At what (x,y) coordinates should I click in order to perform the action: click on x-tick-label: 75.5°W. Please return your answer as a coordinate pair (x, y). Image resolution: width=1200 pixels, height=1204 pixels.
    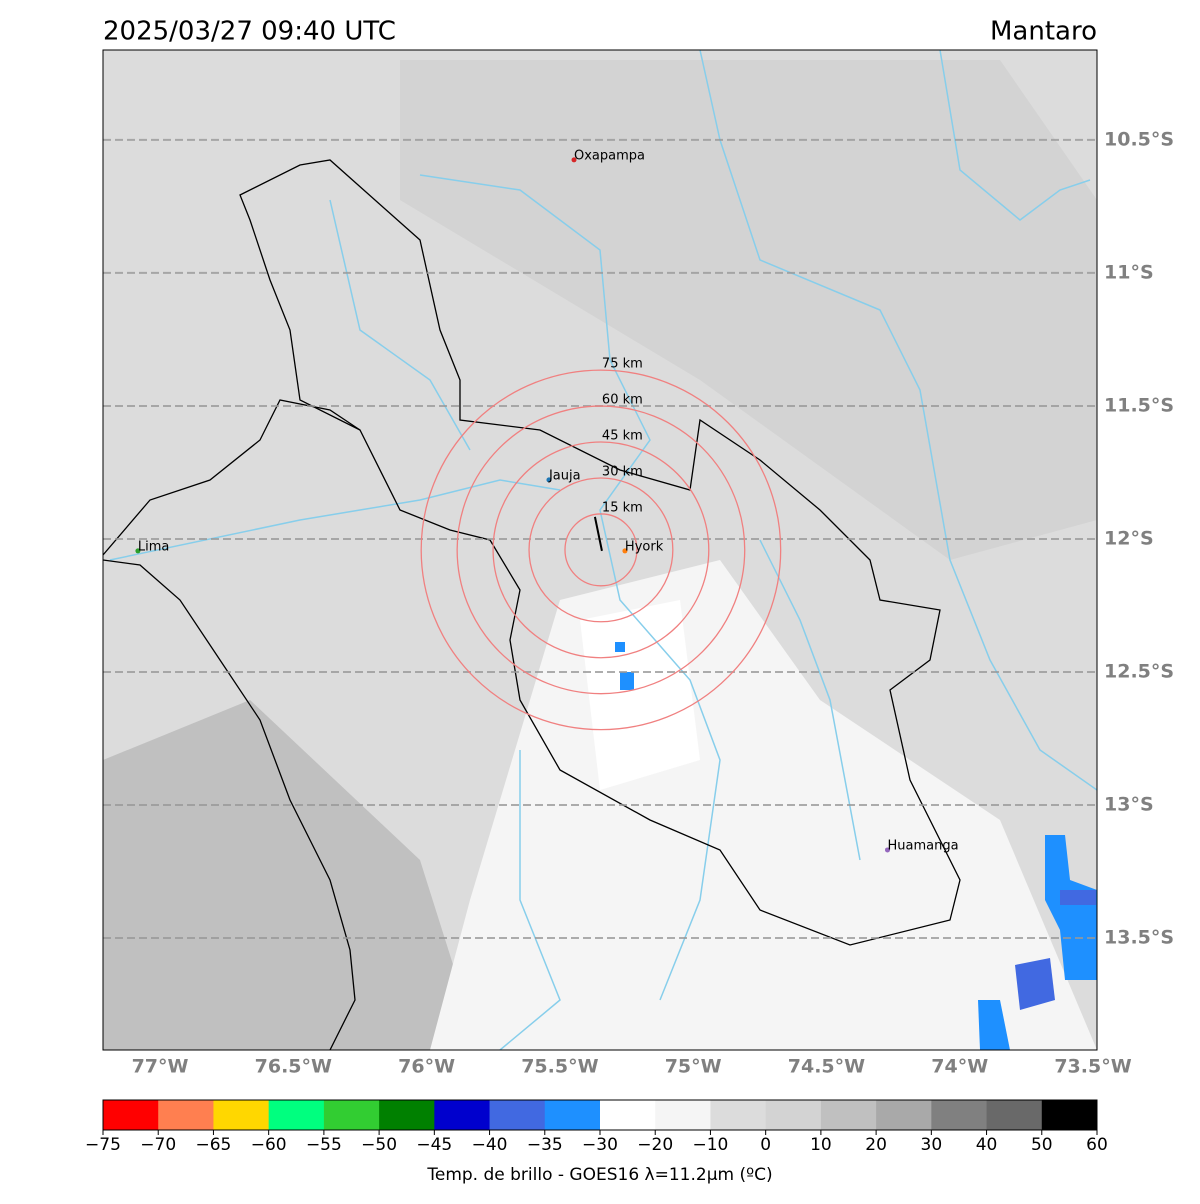
    Looking at the image, I should click on (559, 1067).